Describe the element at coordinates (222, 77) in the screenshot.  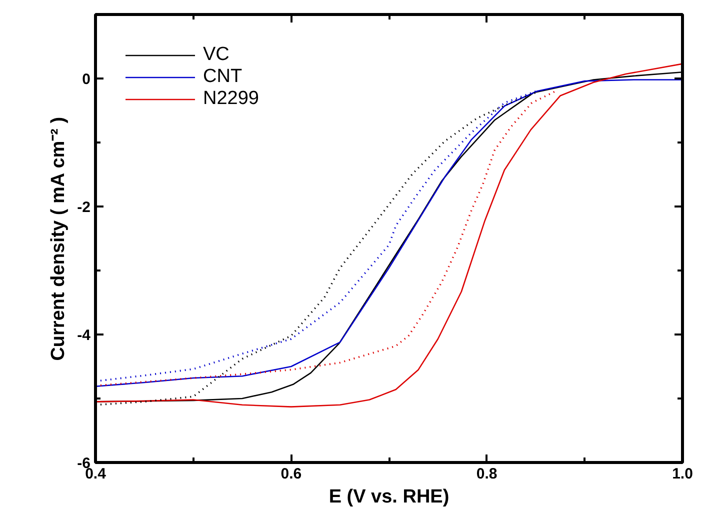
I see `legend-label: CNT` at that location.